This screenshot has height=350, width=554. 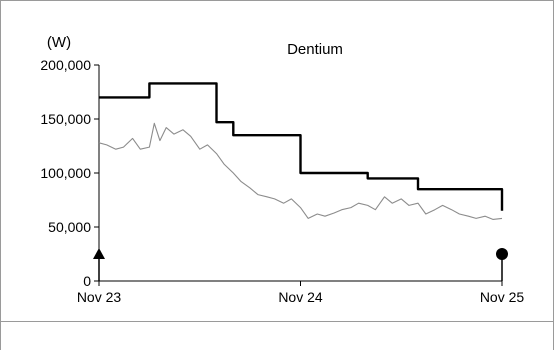 What do you see at coordinates (65, 65) in the screenshot?
I see `y-tick-label: 200,000` at bounding box center [65, 65].